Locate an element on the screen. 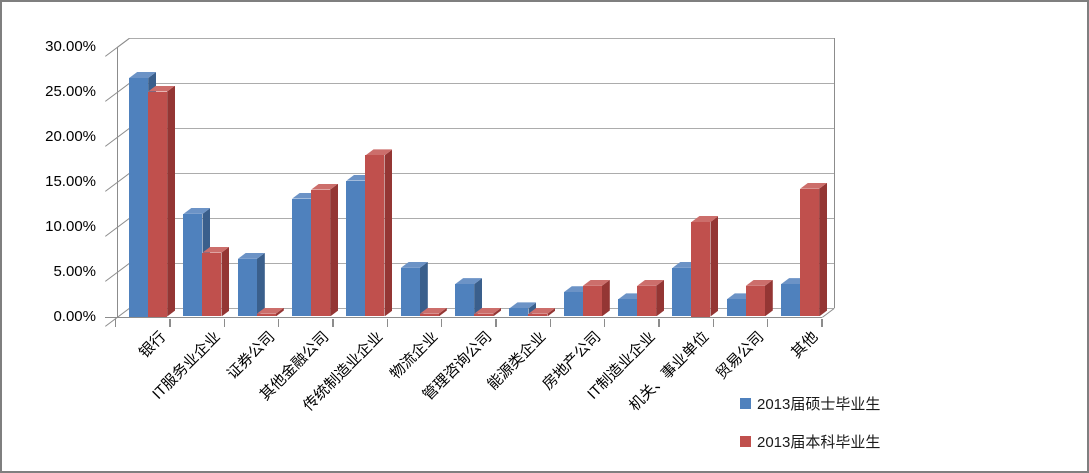 The width and height of the screenshot is (1089, 473). y-axis-tick-label: 0.00% is located at coordinates (74, 316).